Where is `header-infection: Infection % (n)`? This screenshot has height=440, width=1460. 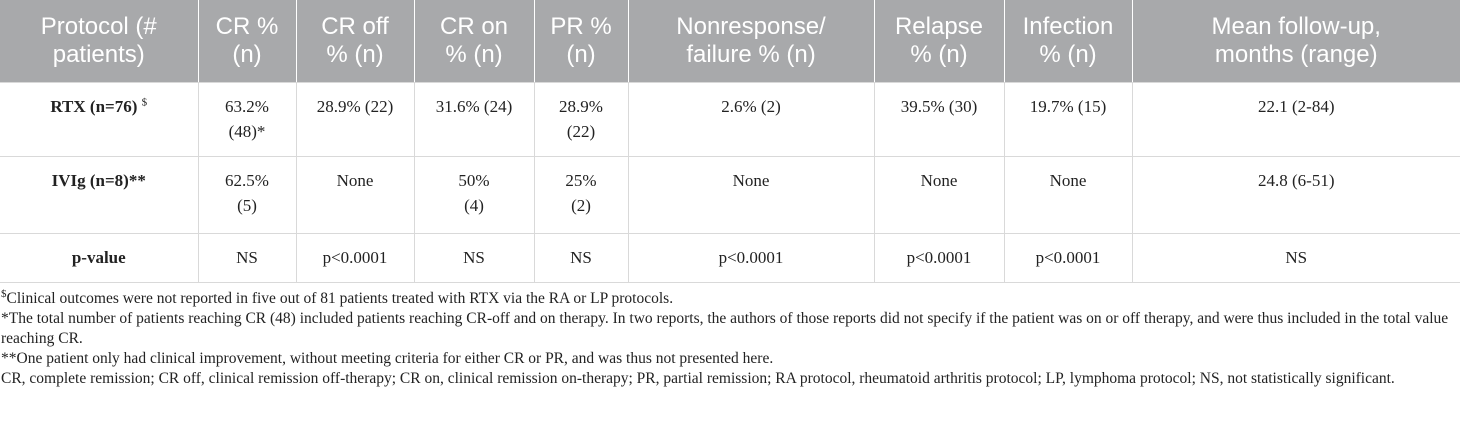
header-infection: Infection % (n) is located at coordinates (1067, 41).